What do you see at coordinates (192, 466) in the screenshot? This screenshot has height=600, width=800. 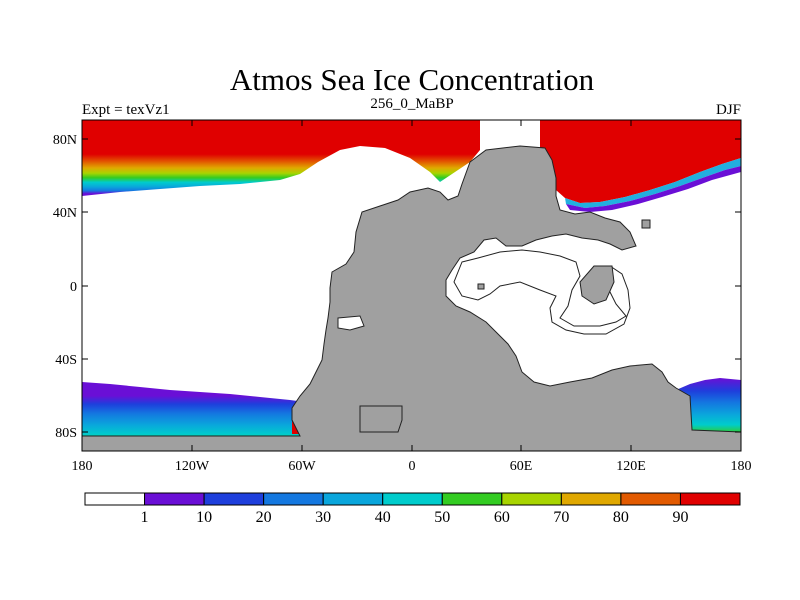 I see `x-tick-label: 120W` at bounding box center [192, 466].